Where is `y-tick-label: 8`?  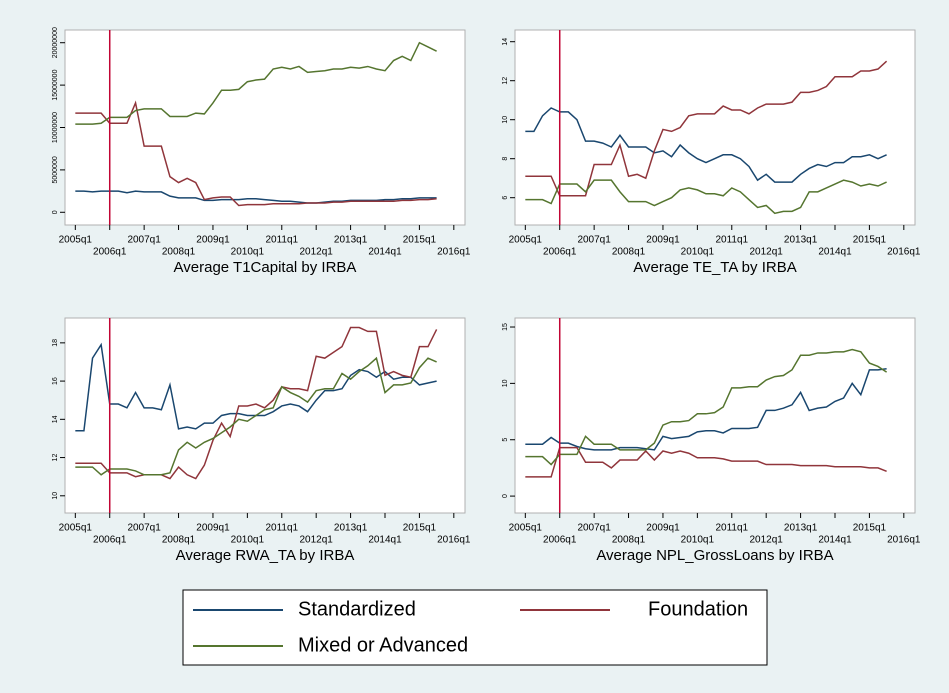
y-tick-label: 8 is located at coordinates (505, 159).